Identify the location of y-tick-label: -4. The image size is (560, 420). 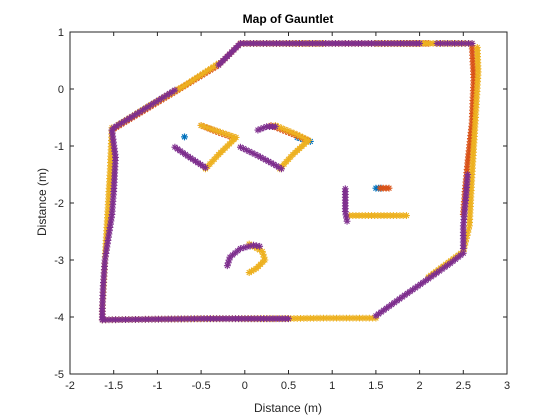
(59, 318).